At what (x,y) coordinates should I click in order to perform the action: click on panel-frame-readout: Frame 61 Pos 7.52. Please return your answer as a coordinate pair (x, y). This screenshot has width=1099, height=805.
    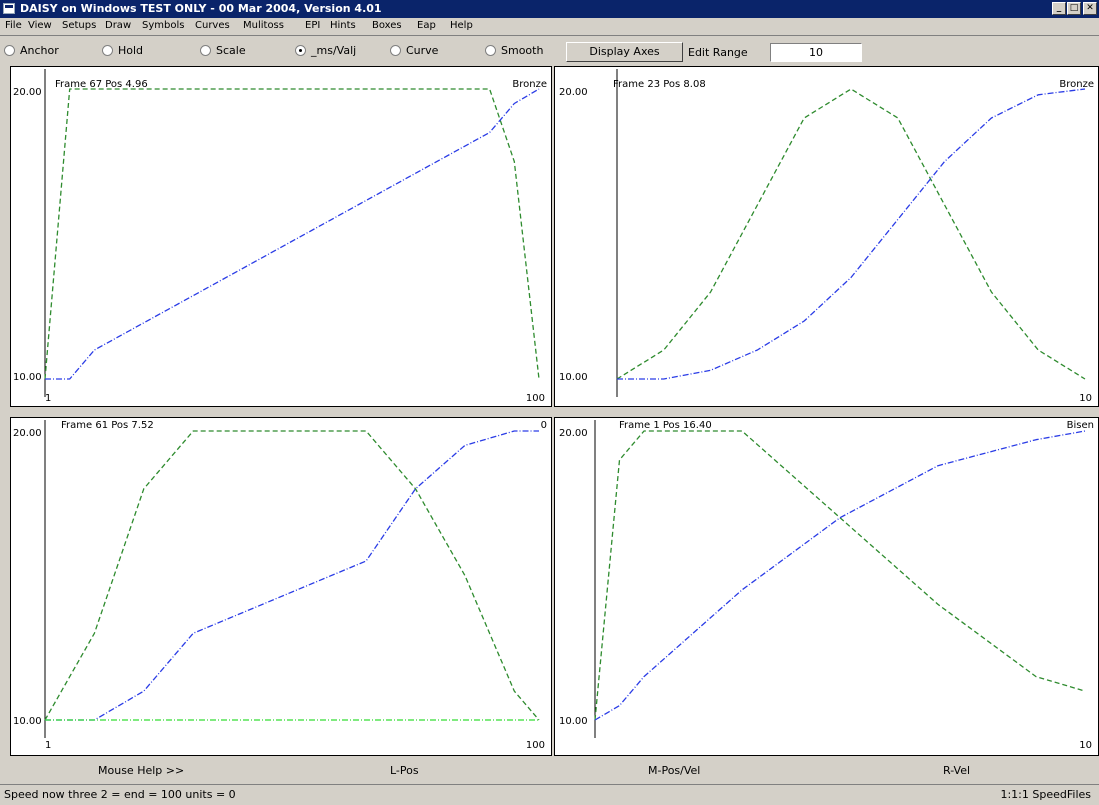
    Looking at the image, I should click on (107, 425).